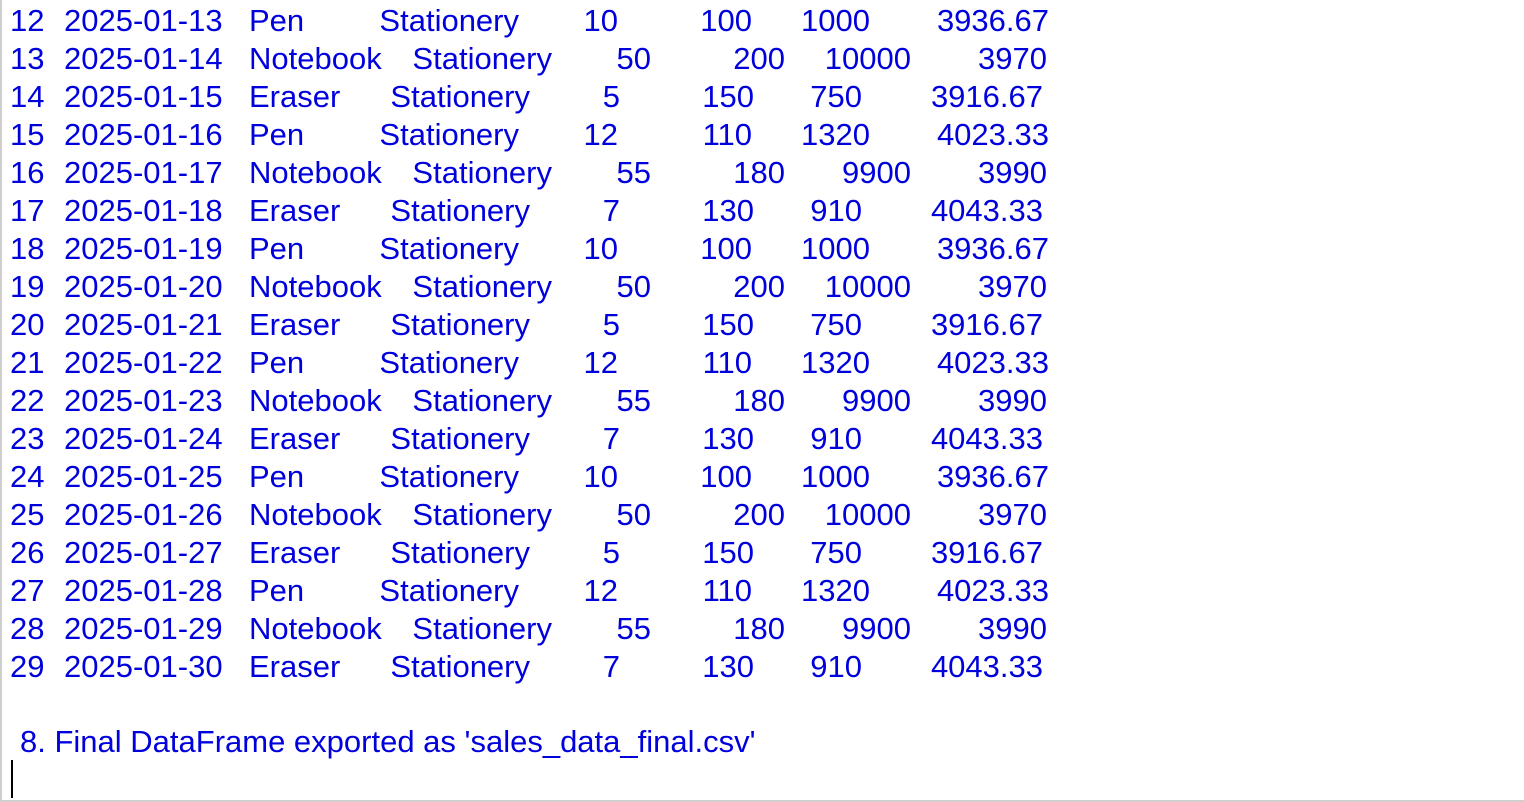  Describe the element at coordinates (143, 590) in the screenshot. I see `date-cell: 2025-01-28` at that location.